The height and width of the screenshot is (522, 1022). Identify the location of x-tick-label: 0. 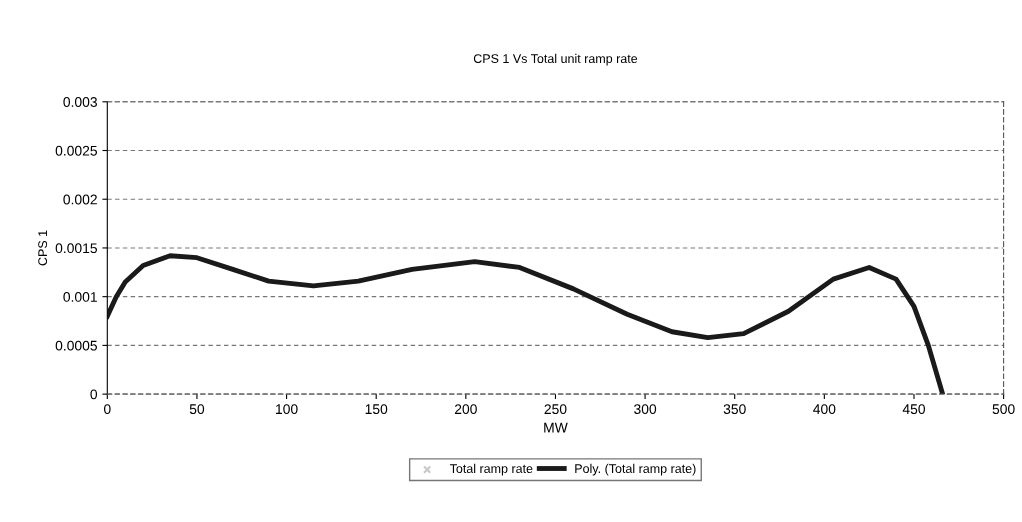
(107, 409).